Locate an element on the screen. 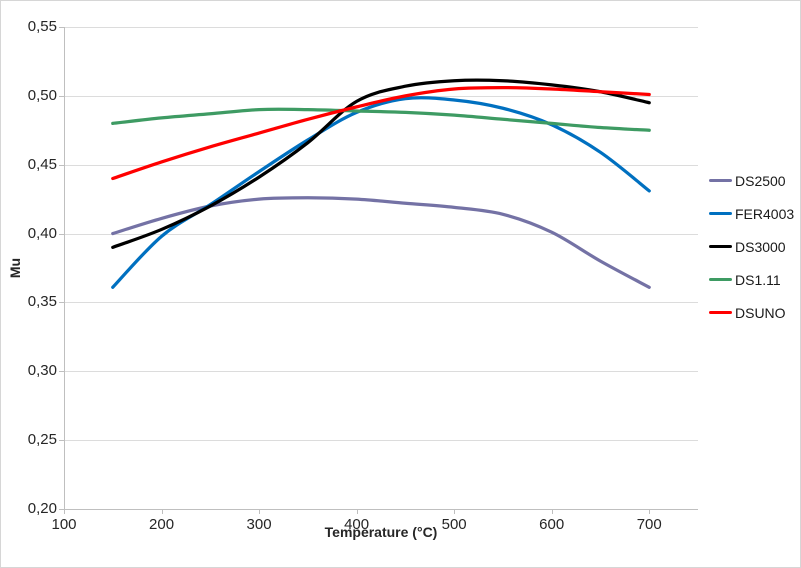 The width and height of the screenshot is (801, 568). legend-item-DSUNO: DSUNO is located at coordinates (751, 312).